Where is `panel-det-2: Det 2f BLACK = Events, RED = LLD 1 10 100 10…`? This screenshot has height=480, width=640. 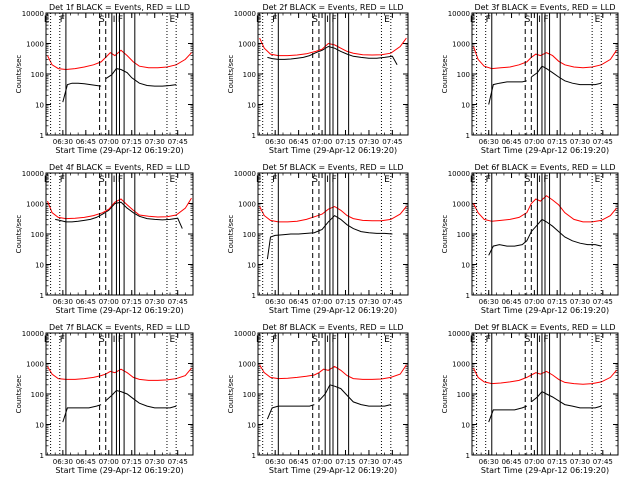
panel-det-2: Det 2f BLACK = Events, RED = LLD 1 10 100 10… is located at coordinates (318, 79).